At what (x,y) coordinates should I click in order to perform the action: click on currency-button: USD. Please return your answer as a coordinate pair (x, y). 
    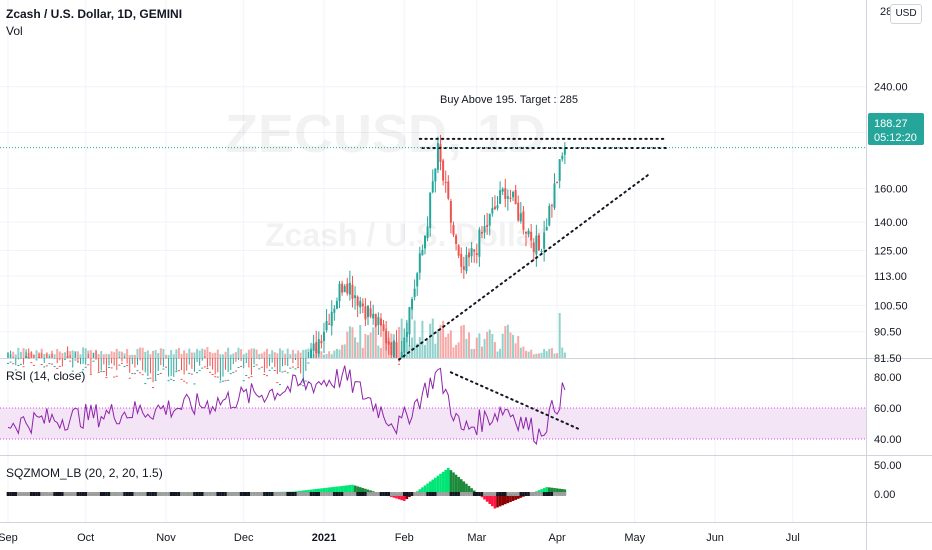
    Looking at the image, I should click on (906, 14).